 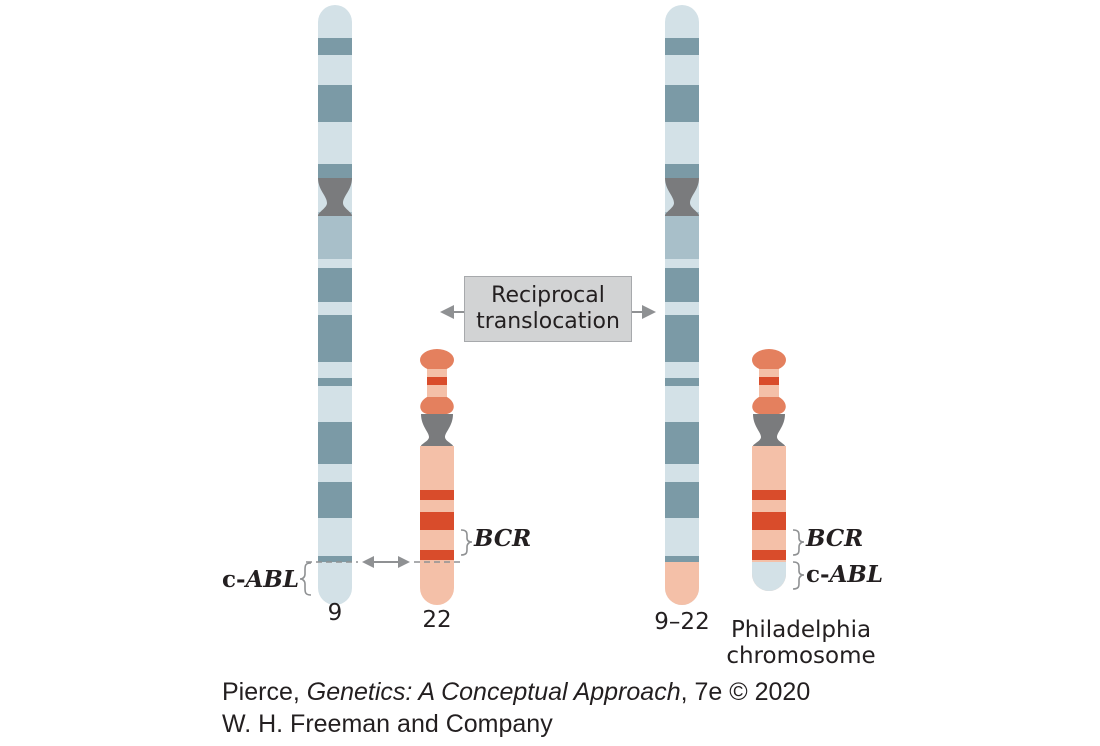 What do you see at coordinates (437, 405) in the screenshot?
I see `chr22-upper-bulge` at bounding box center [437, 405].